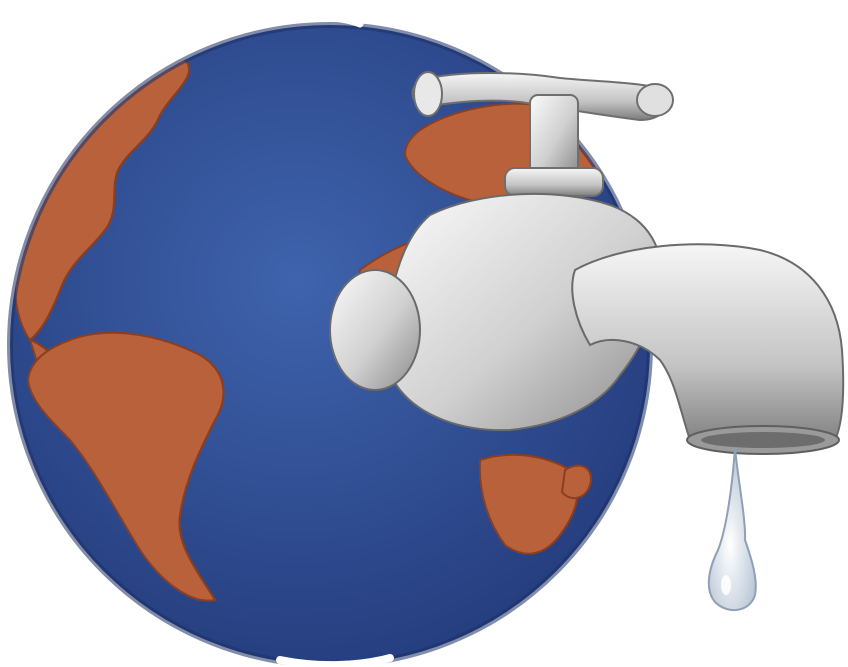 This screenshot has height=667, width=848. What do you see at coordinates (763, 440) in the screenshot?
I see `spout-opening` at bounding box center [763, 440].